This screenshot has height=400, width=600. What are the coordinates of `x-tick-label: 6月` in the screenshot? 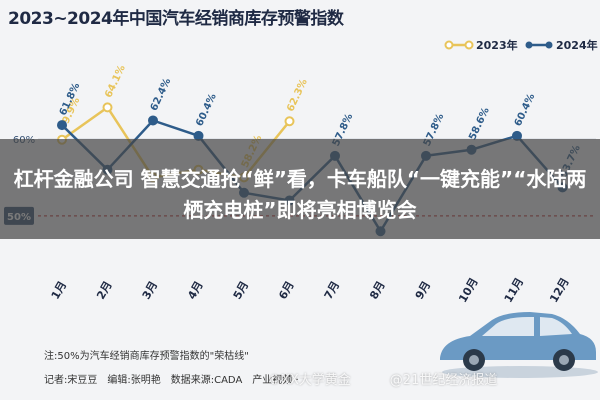 It's located at (286, 290).